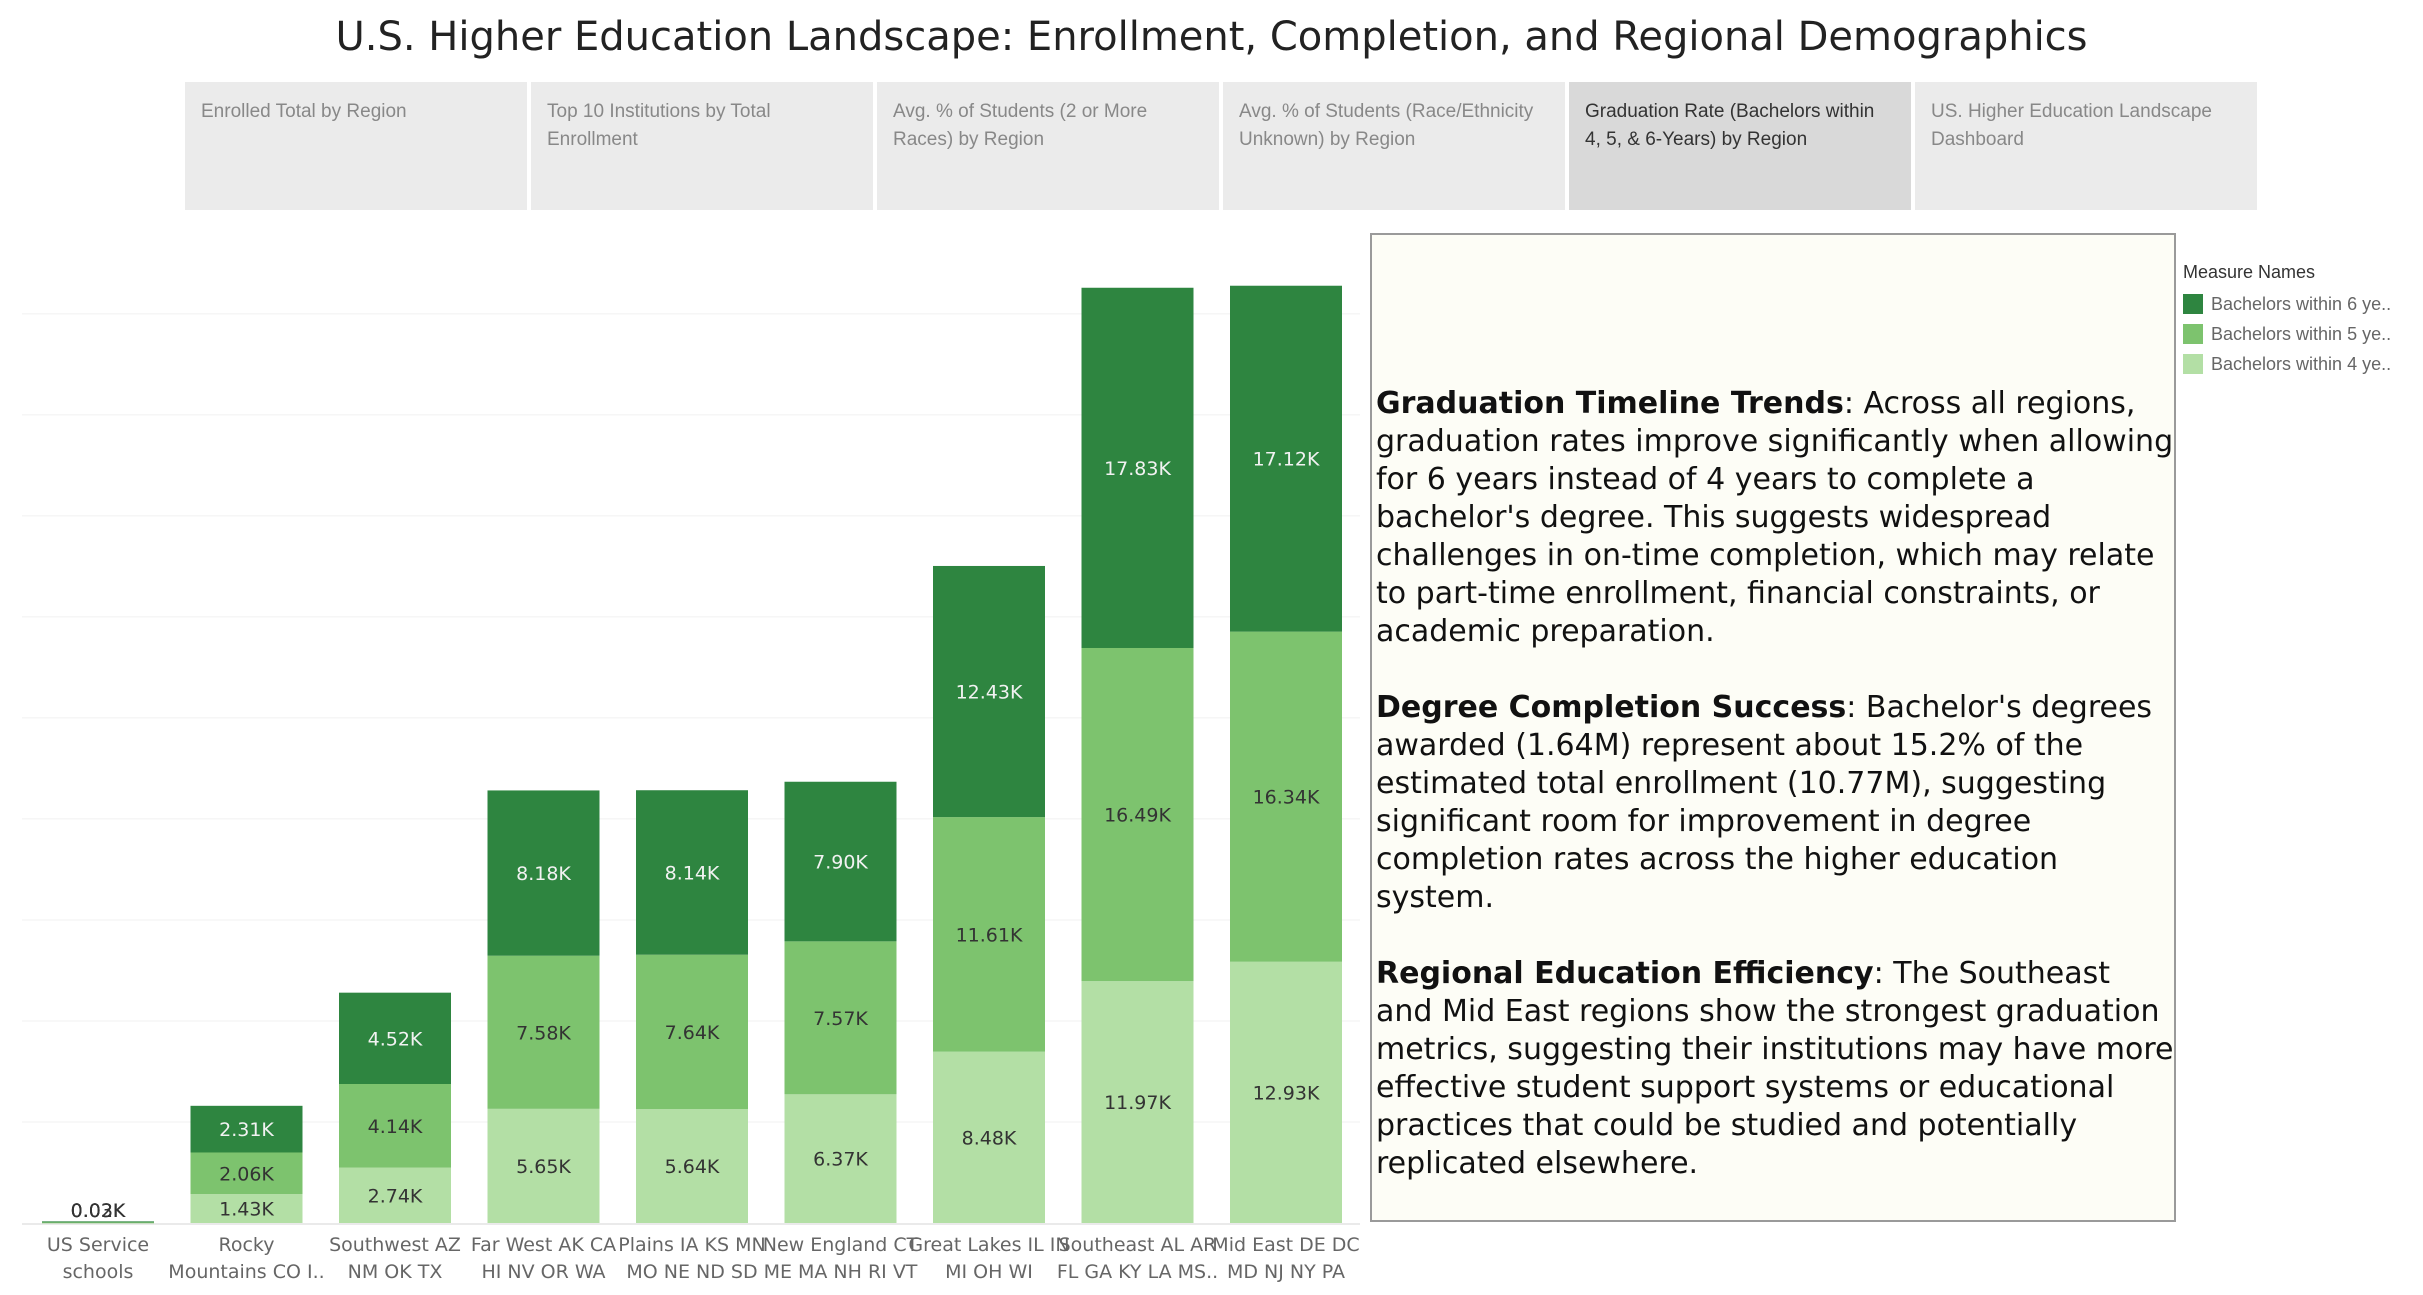 The image size is (2423, 1295). I want to click on legend-item-four-year: Bachelors within 4 ye.., so click(2303, 364).